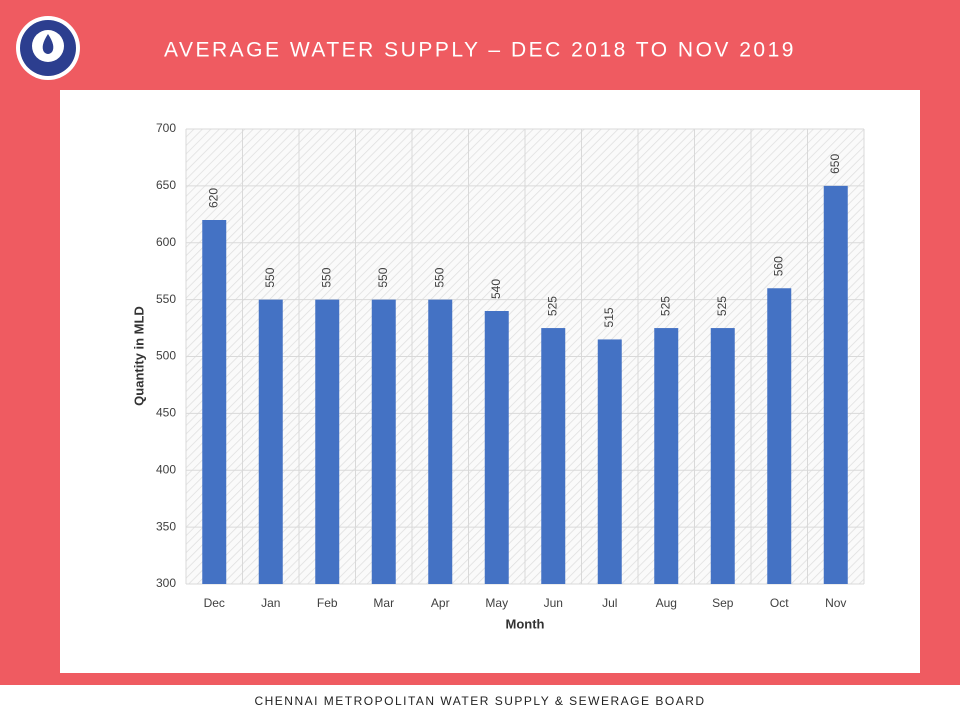 Image resolution: width=960 pixels, height=720 pixels. Describe the element at coordinates (383, 603) in the screenshot. I see `x-tick-label: Mar` at that location.